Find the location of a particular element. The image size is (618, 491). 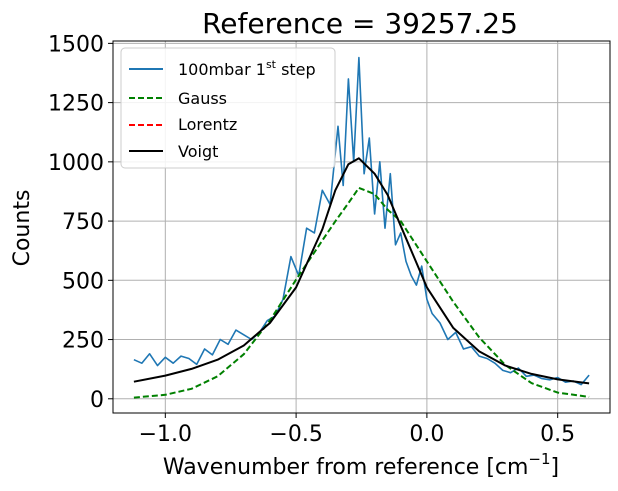

x-tick-label: −0.5 is located at coordinates (295, 434).